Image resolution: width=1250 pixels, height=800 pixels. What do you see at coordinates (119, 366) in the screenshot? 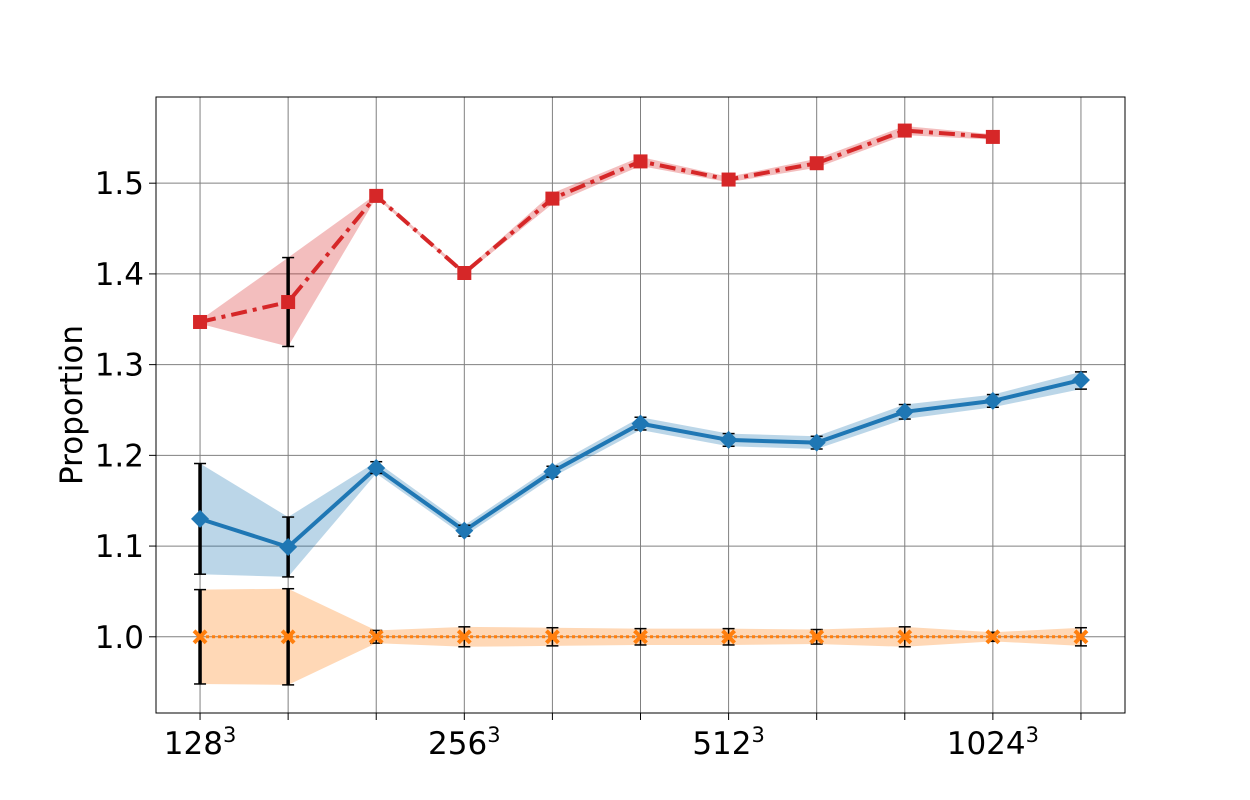
I see `y-tick-label: 1.3` at bounding box center [119, 366].